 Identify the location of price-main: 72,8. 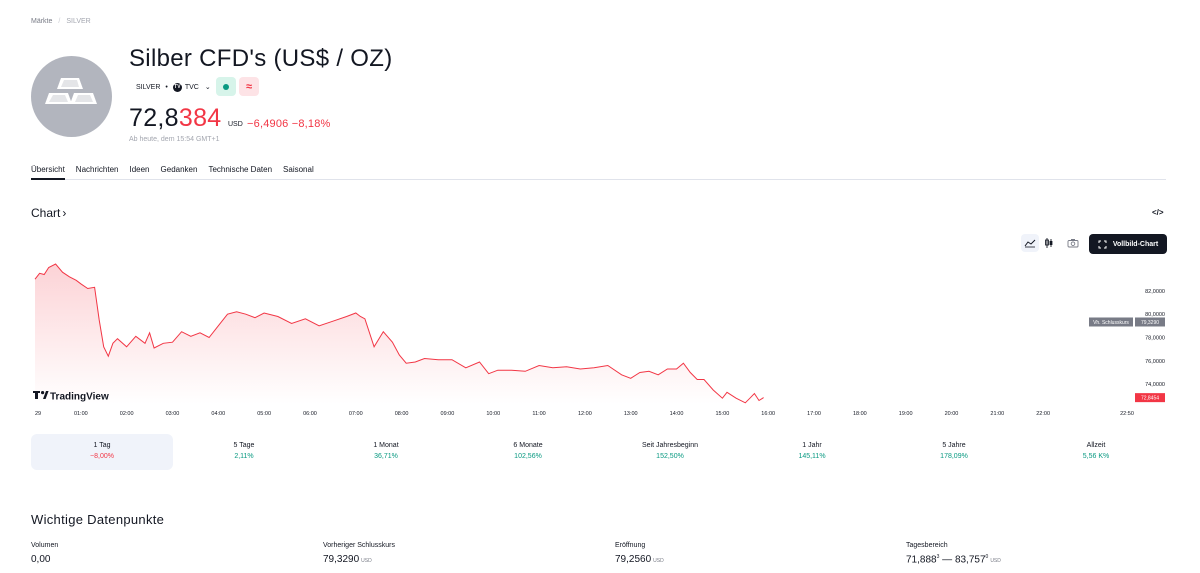
(154, 118).